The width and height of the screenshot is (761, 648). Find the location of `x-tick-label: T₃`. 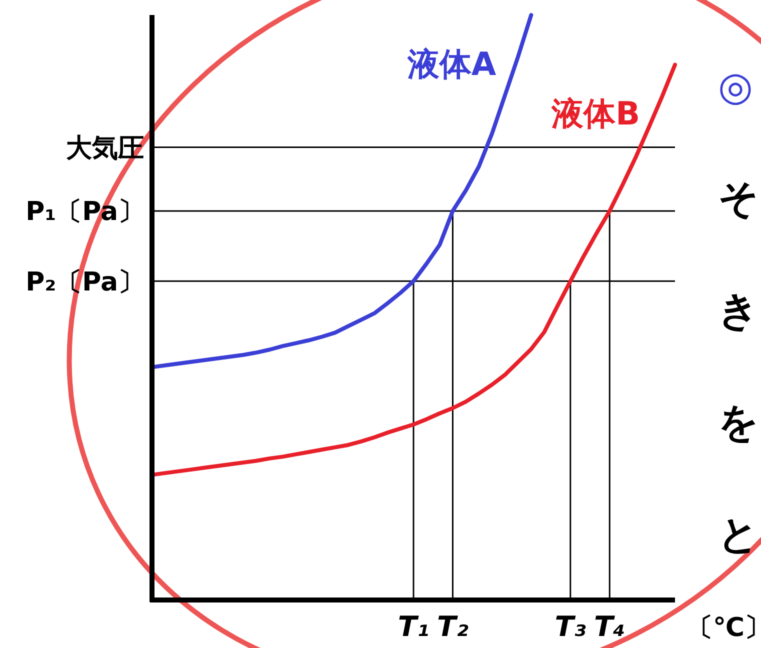

x-tick-label: T₃ is located at coordinates (570, 626).